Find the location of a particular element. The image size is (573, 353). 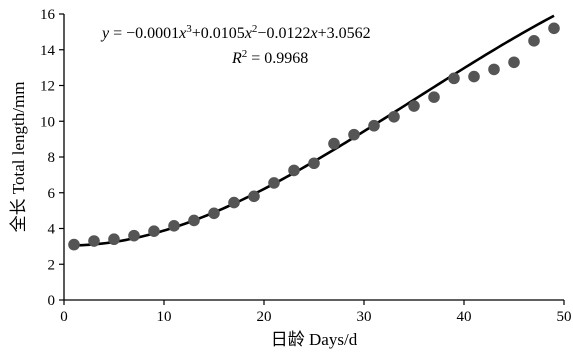

eq-term2-coef: +0.0105 is located at coordinates (218, 33).